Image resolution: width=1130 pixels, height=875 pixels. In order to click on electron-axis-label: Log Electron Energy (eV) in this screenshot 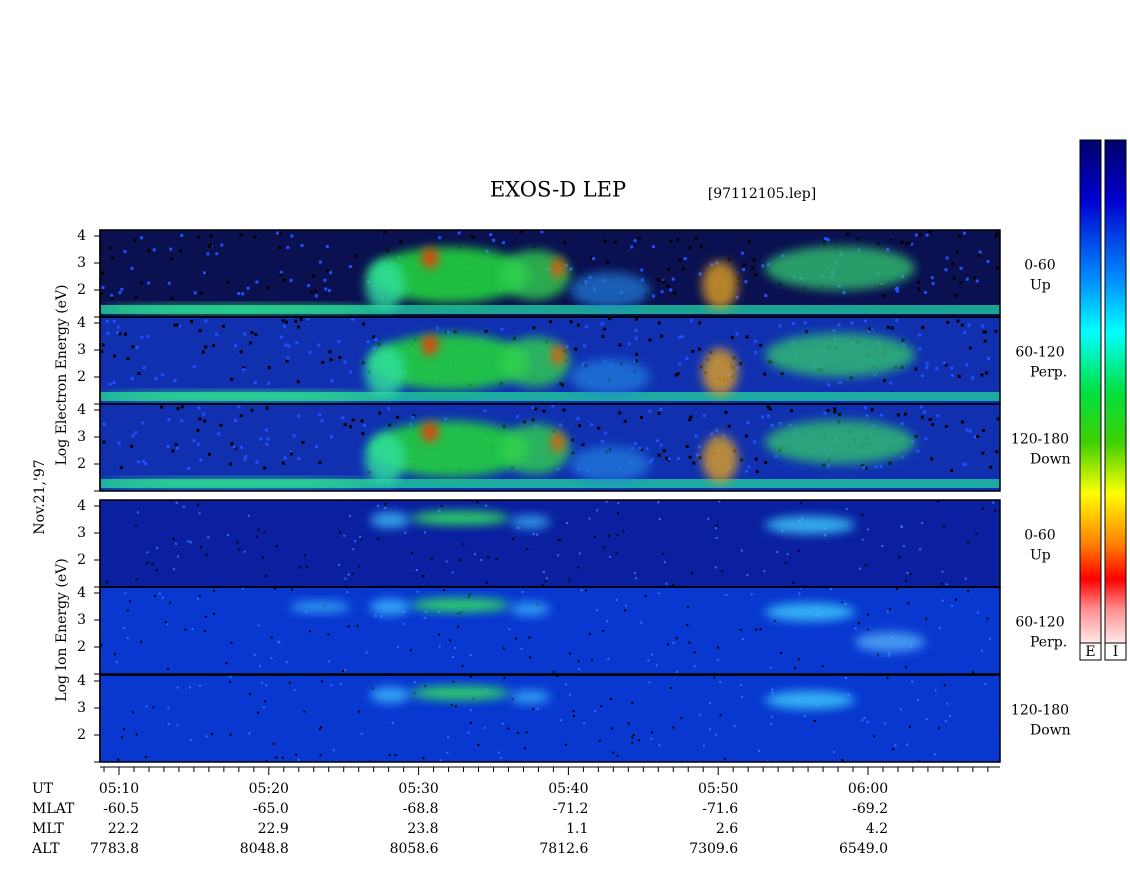, I will do `click(62, 374)`.